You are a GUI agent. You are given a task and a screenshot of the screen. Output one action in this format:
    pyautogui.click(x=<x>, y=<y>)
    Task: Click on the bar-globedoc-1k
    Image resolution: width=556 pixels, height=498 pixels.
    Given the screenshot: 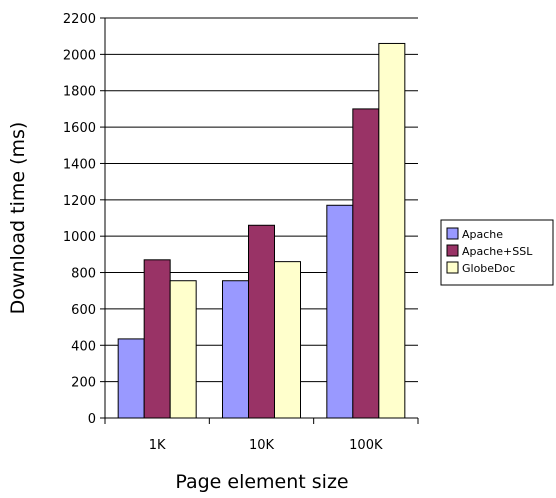 What is the action you would take?
    pyautogui.click(x=183, y=349)
    